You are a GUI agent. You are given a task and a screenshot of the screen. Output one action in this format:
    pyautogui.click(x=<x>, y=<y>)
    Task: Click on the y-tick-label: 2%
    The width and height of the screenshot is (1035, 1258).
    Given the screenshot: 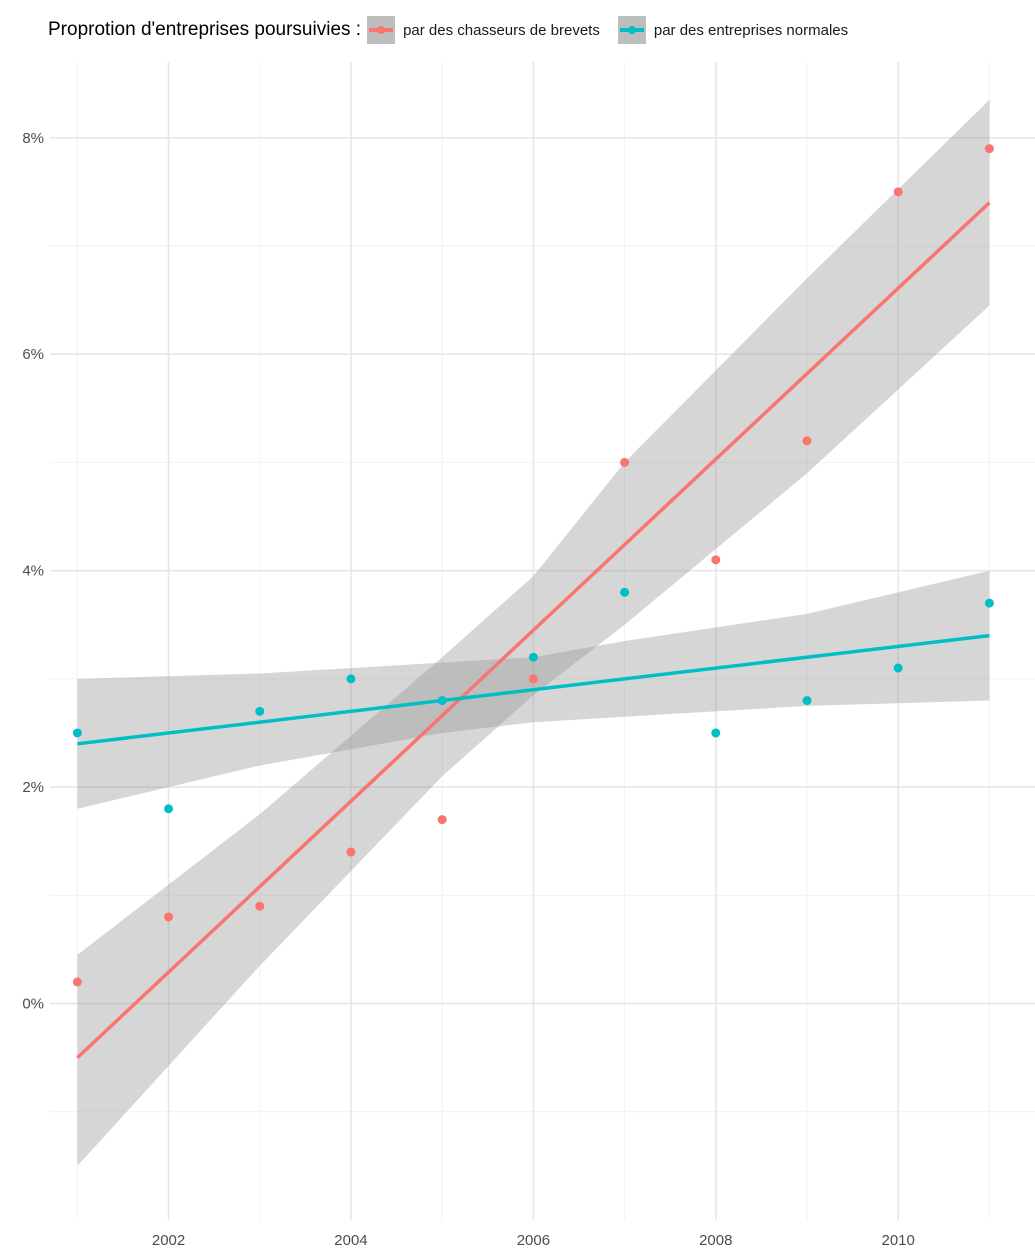 What is the action you would take?
    pyautogui.click(x=33, y=787)
    